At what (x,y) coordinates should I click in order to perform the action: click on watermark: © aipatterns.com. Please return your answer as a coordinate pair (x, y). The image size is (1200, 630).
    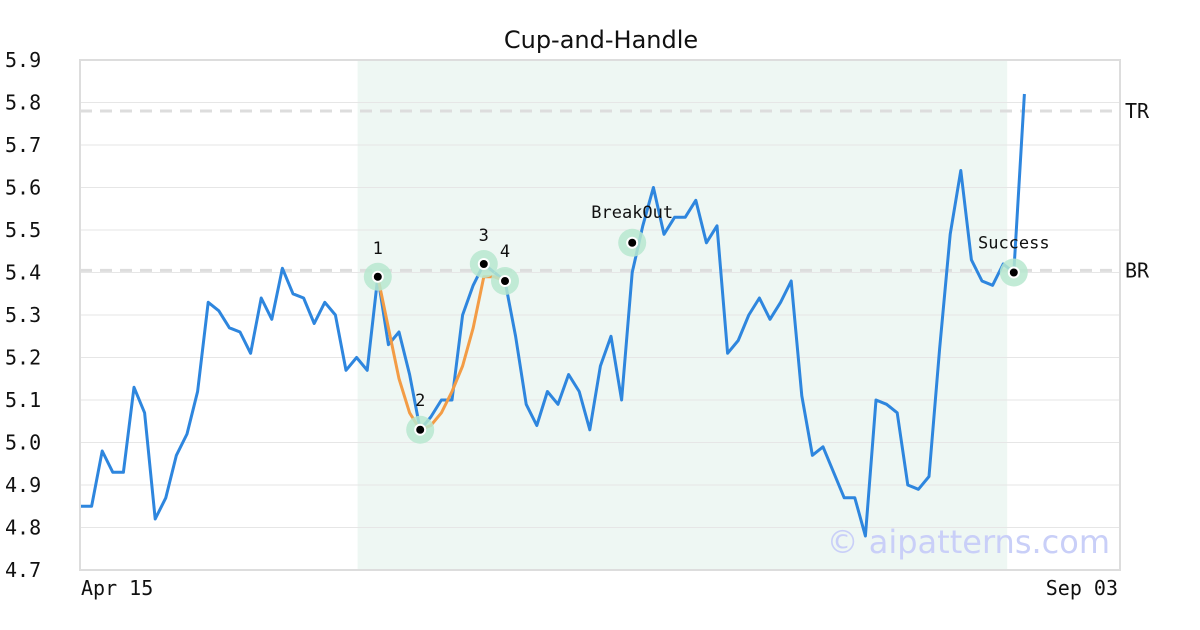
    Looking at the image, I should click on (968, 542).